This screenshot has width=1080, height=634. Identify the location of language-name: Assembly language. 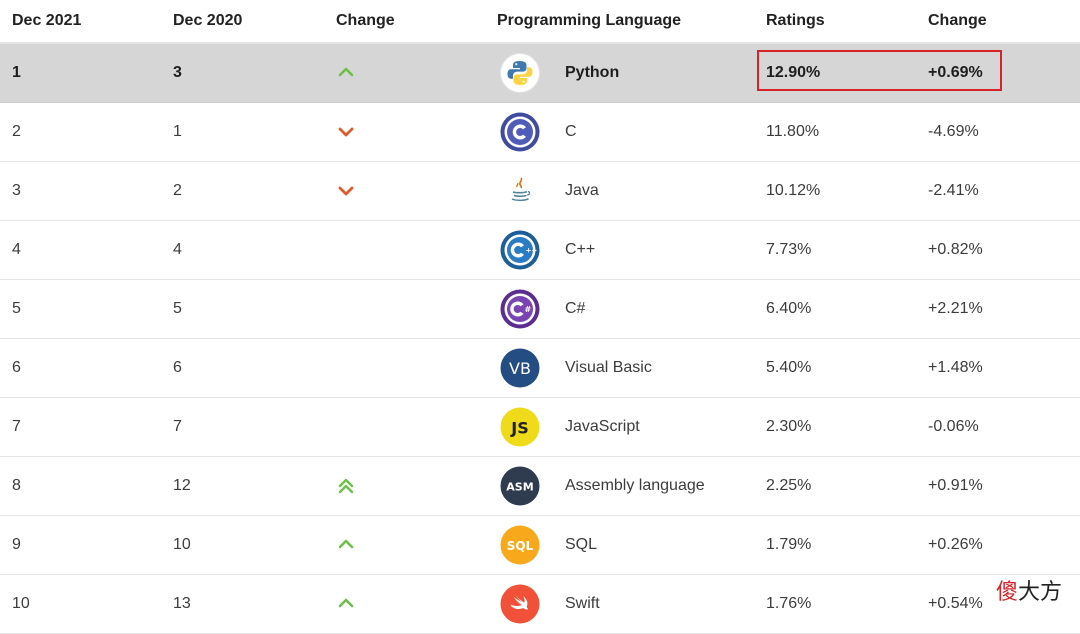
(635, 485).